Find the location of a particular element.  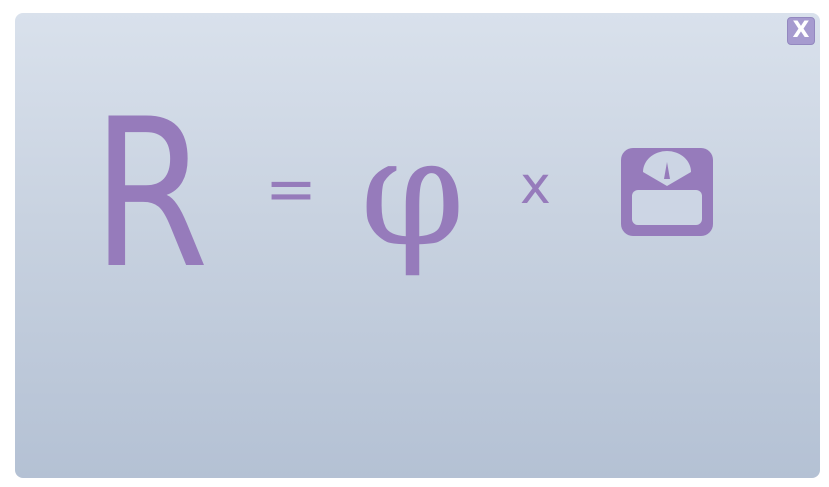

equation-times-sign: x is located at coordinates (535, 186).